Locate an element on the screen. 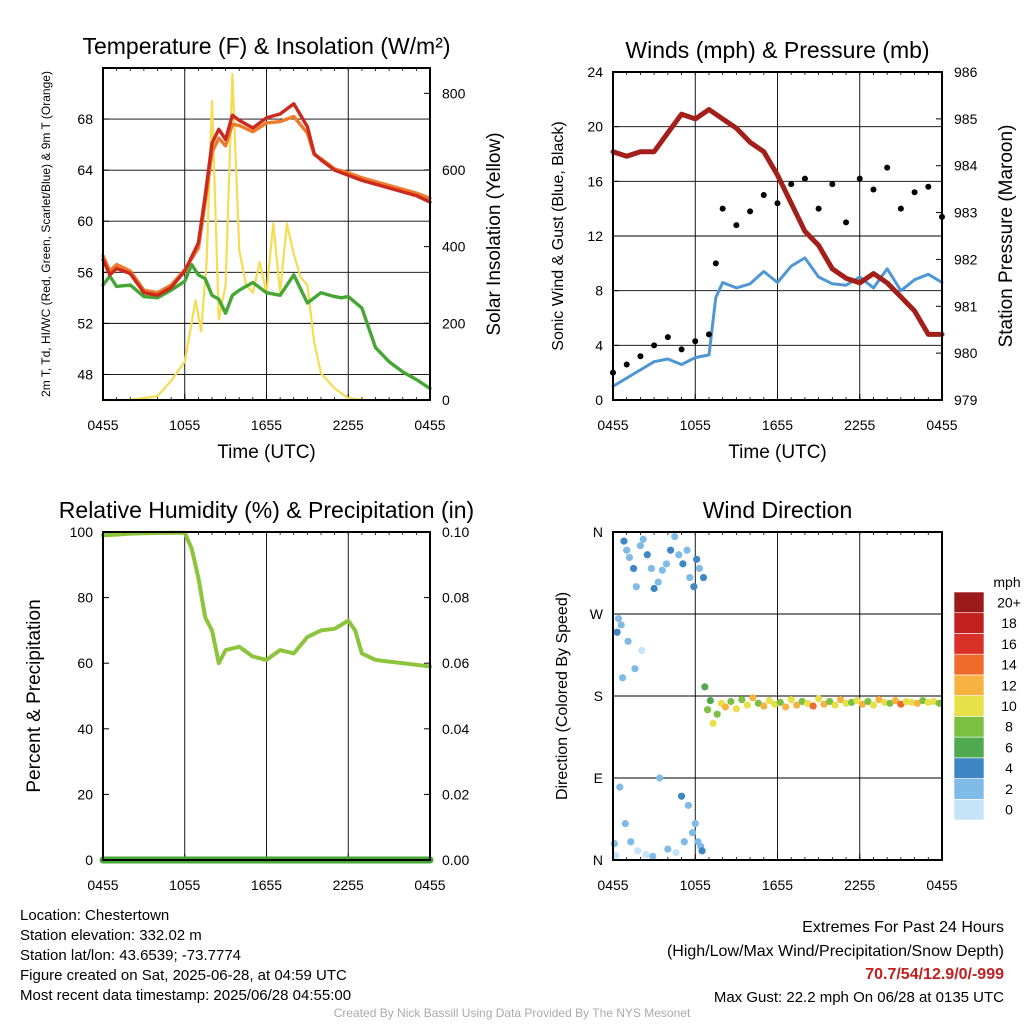  chart-title: Temperature (F) & Insolation (W/m²) is located at coordinates (266, 46).